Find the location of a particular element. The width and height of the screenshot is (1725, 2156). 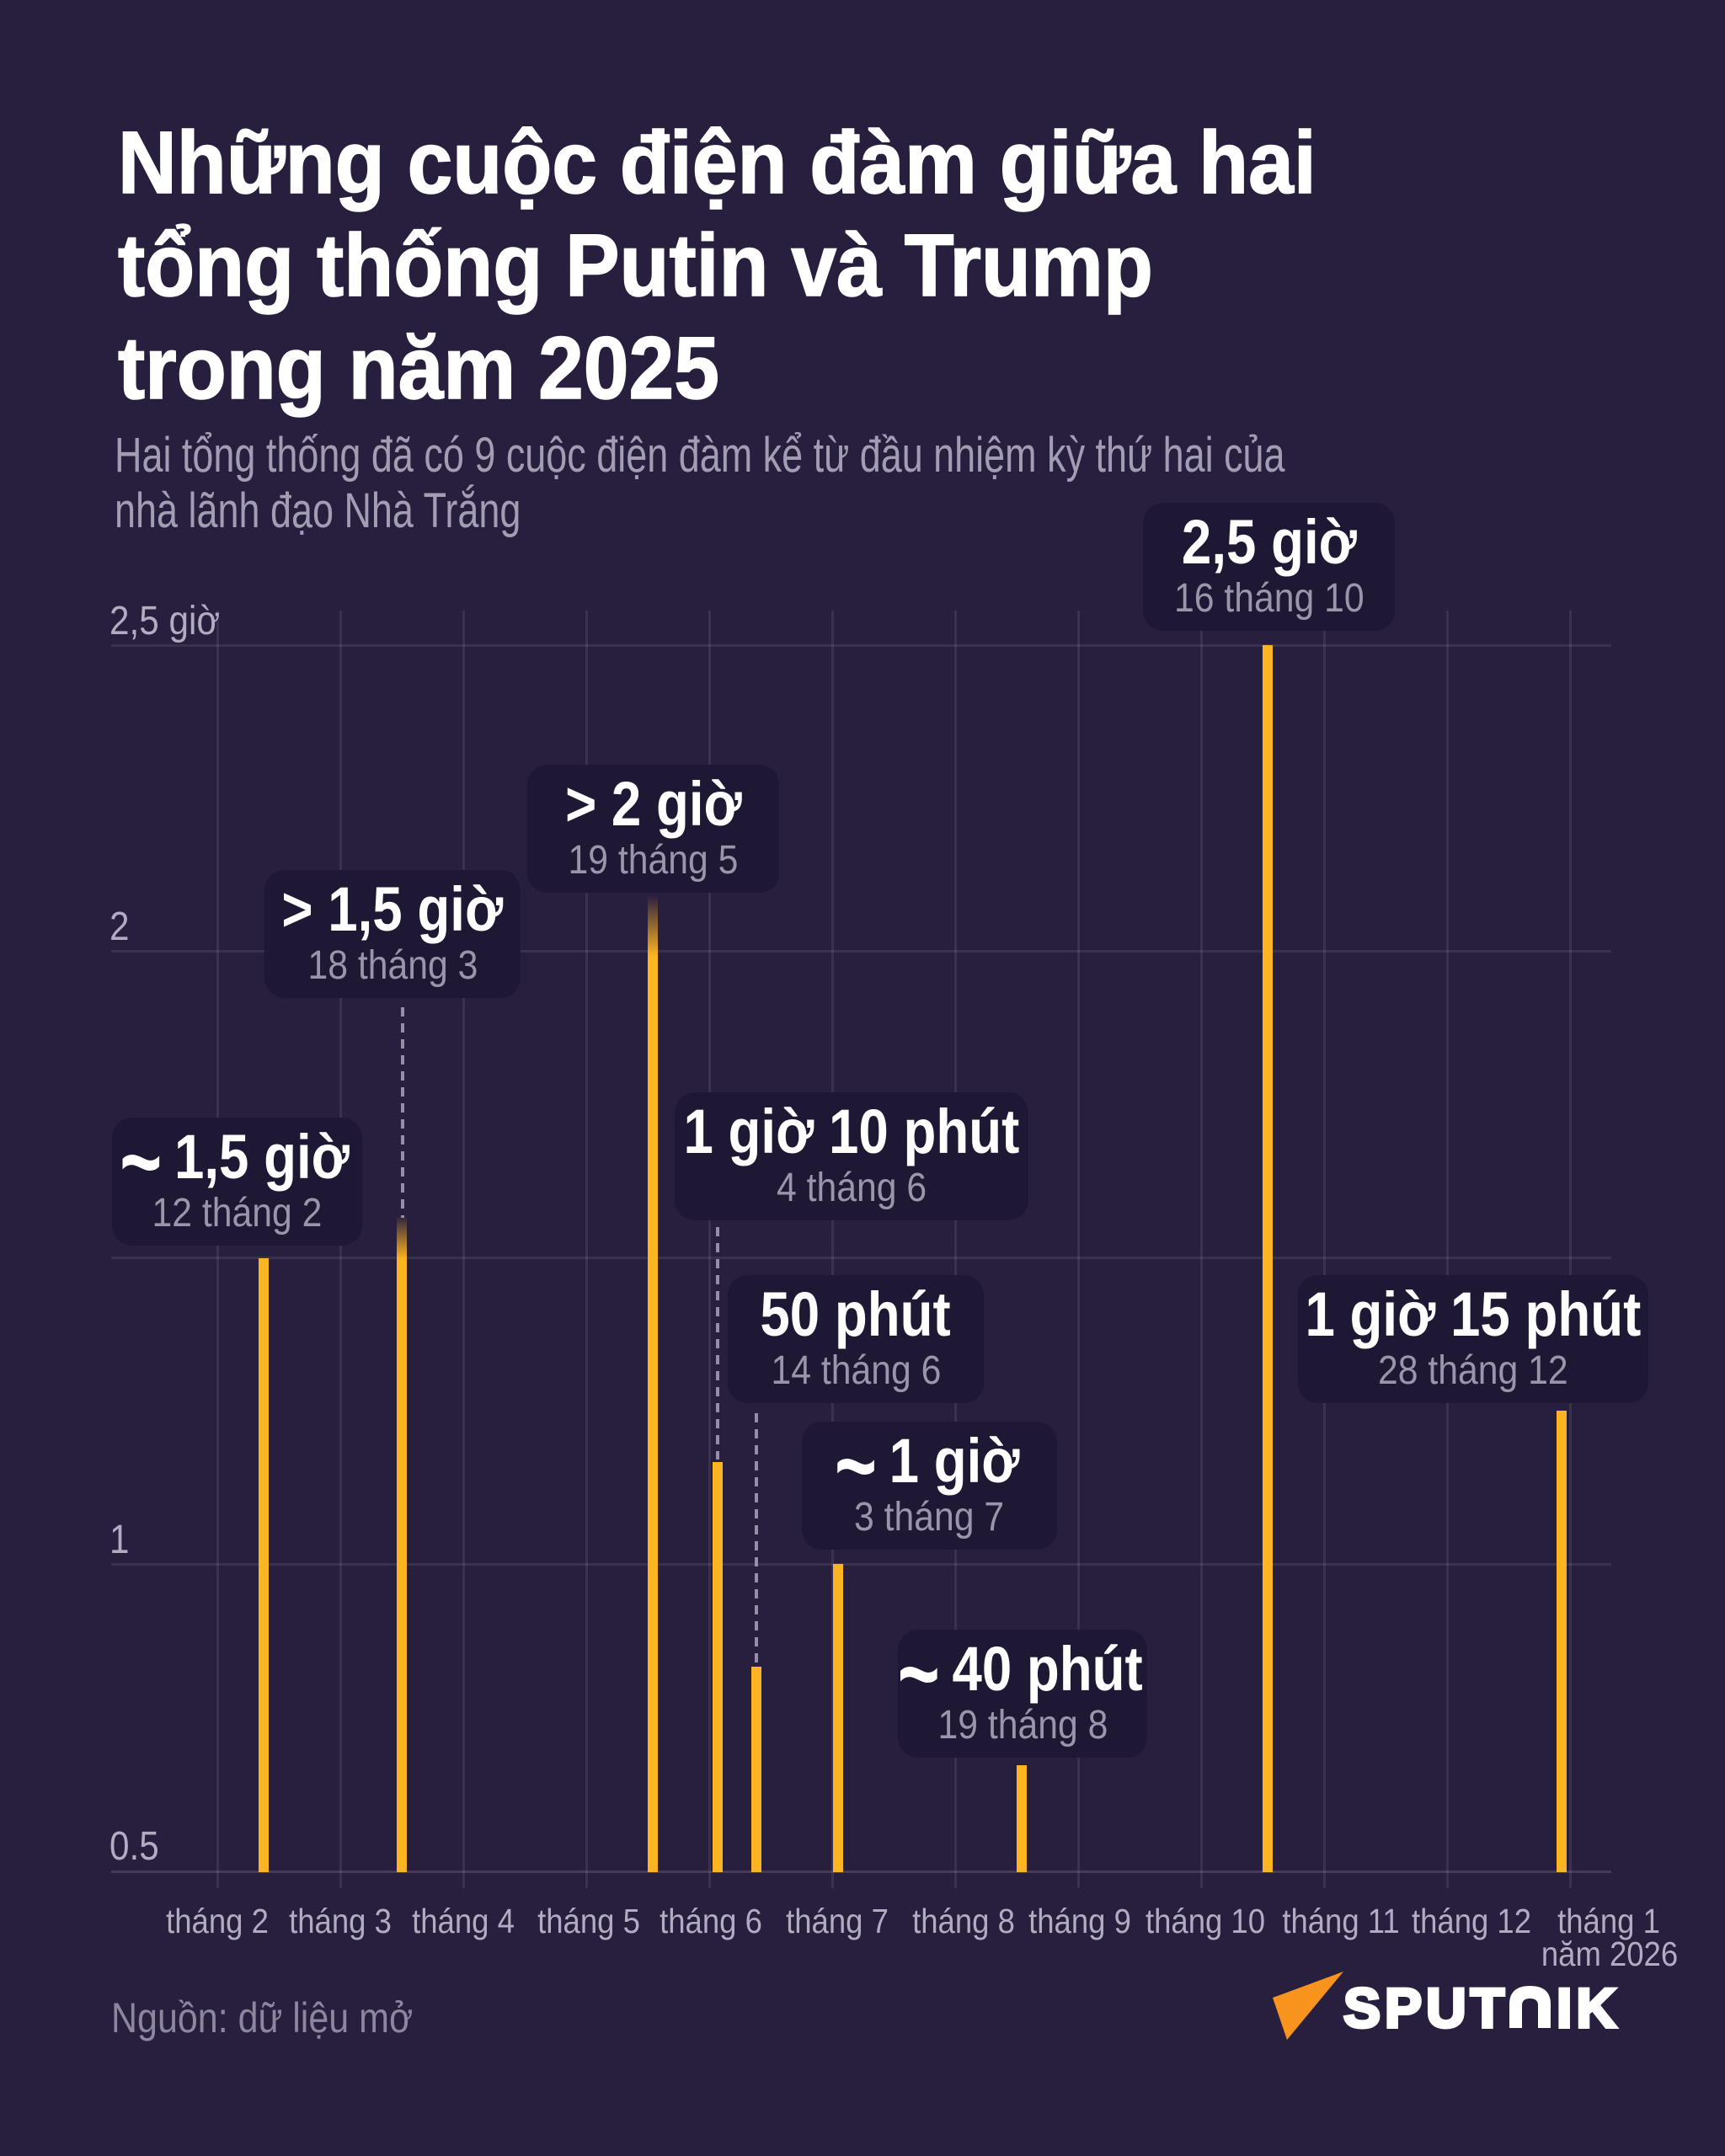

svg-text: IK is located at coordinates (1589, 2008).